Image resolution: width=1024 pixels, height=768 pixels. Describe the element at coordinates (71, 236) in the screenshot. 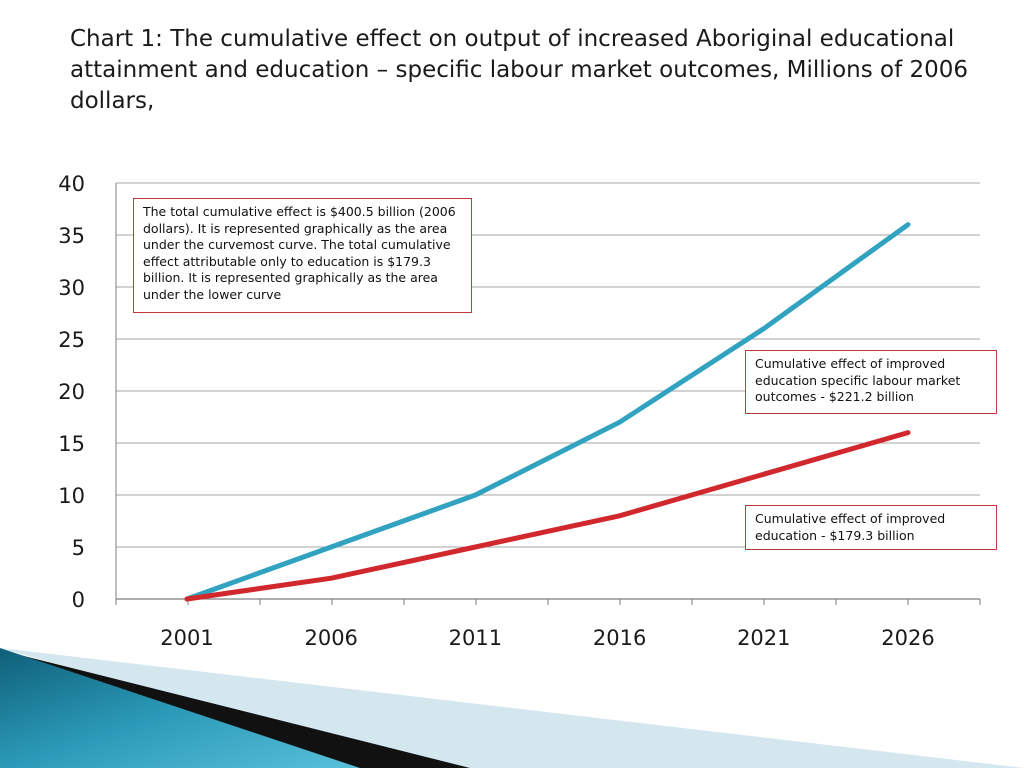

I see `y-tick-label: 35` at that location.